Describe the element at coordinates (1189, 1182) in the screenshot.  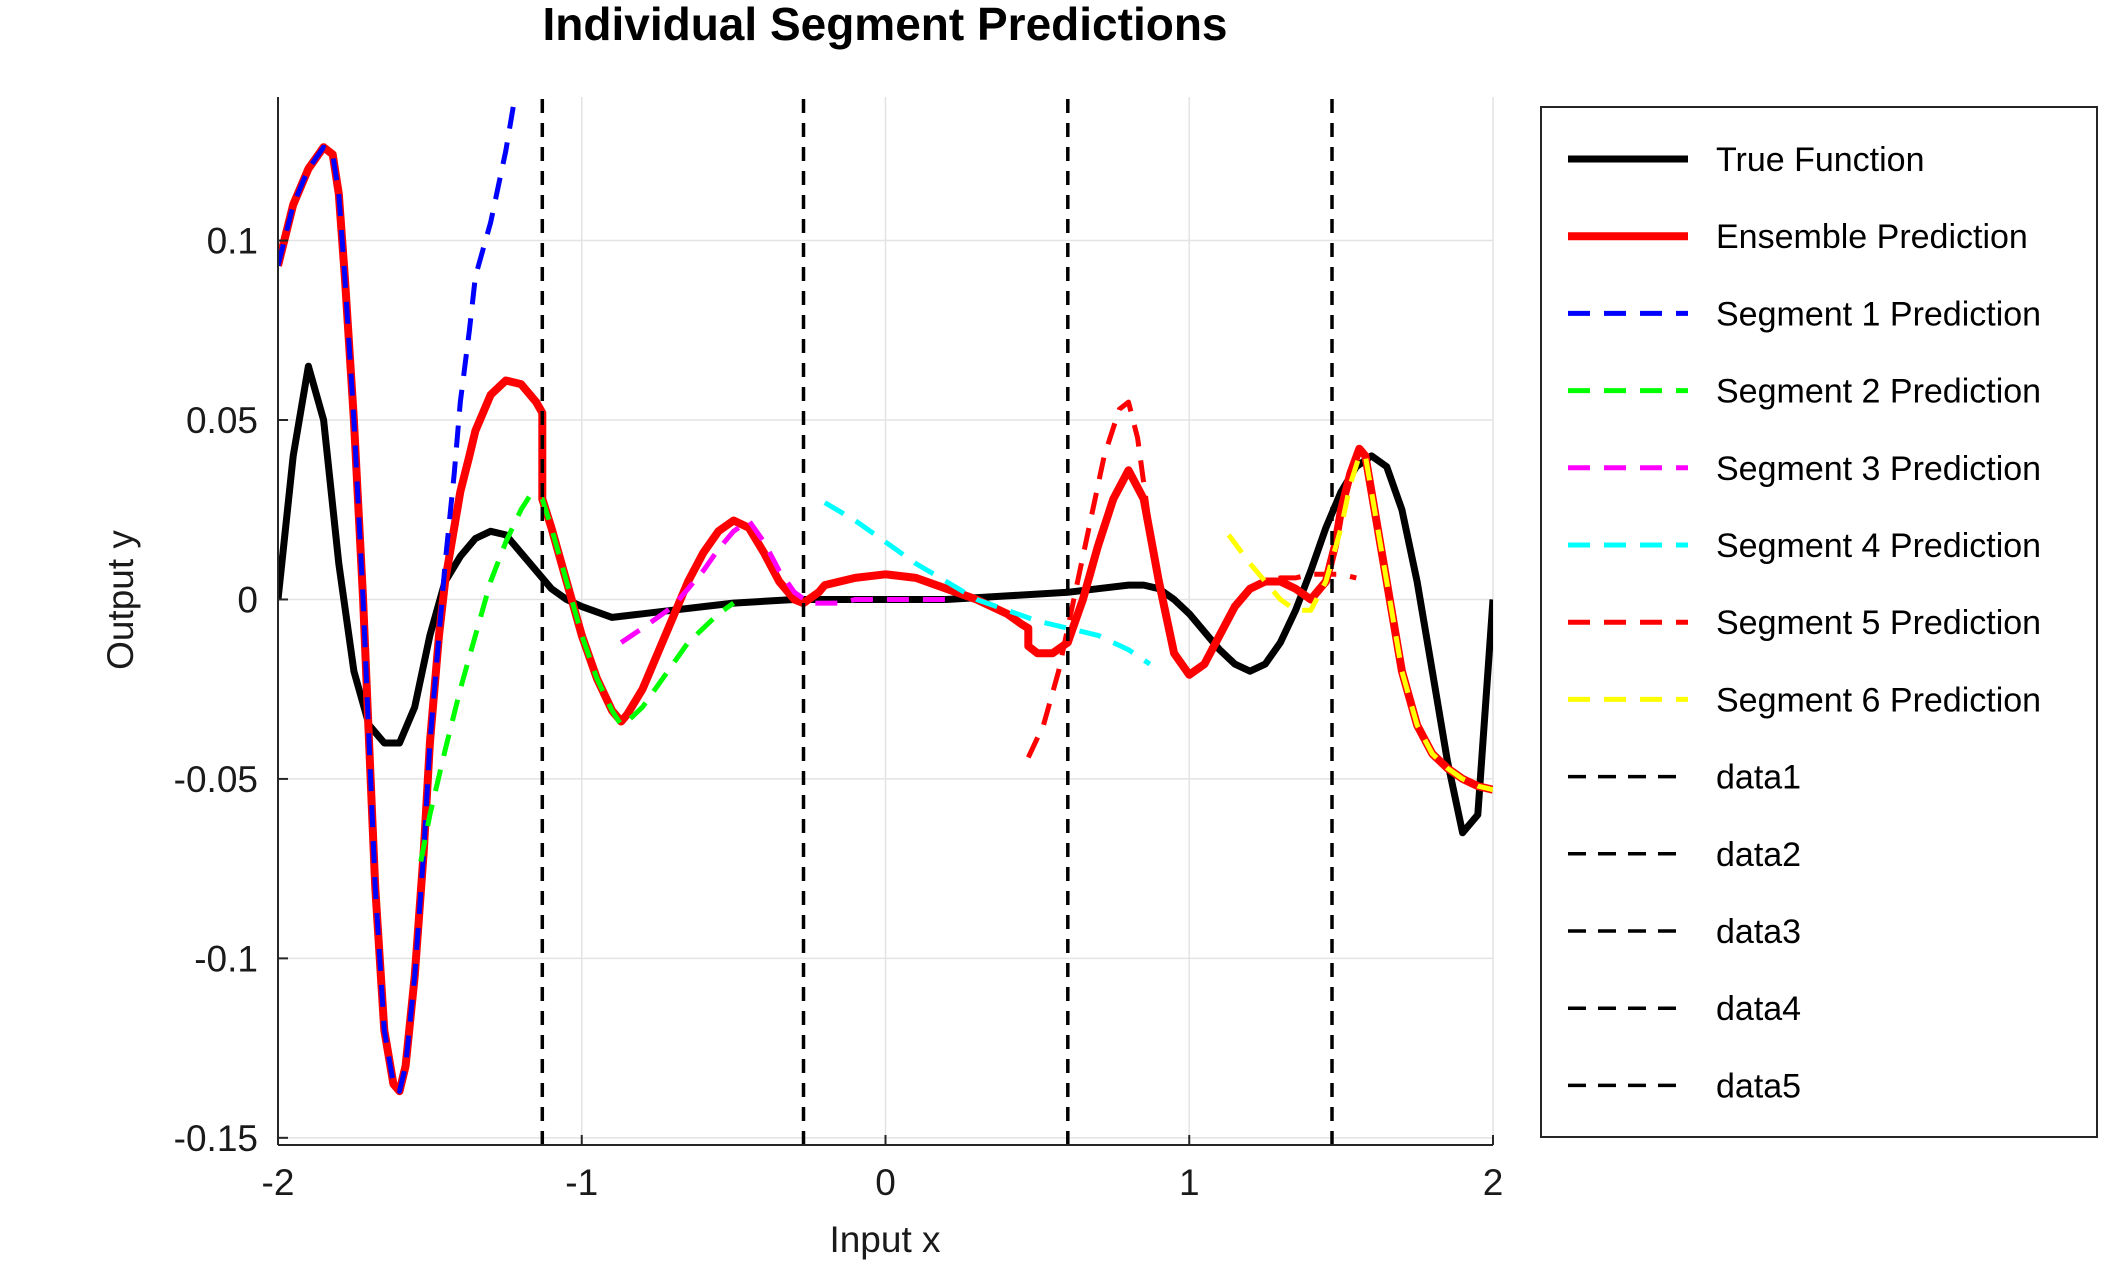
I see `x-tick-label: 1` at that location.